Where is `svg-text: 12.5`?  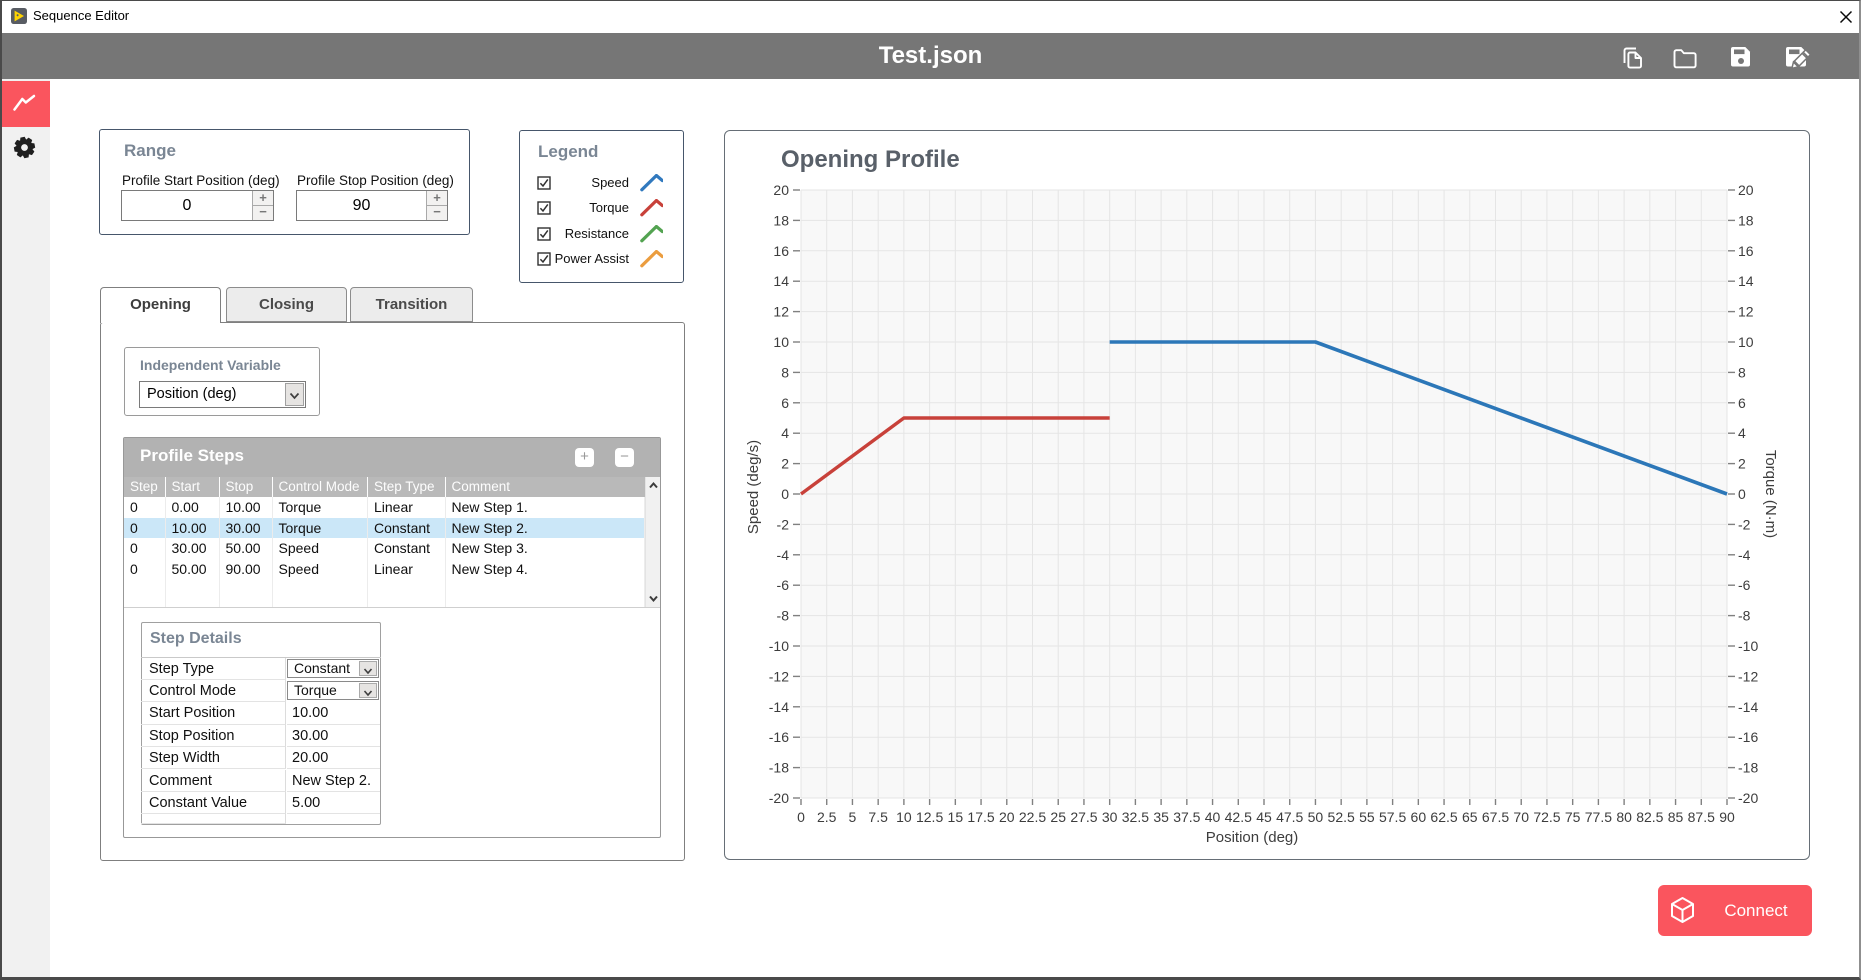
svg-text: 12.5 is located at coordinates (929, 817).